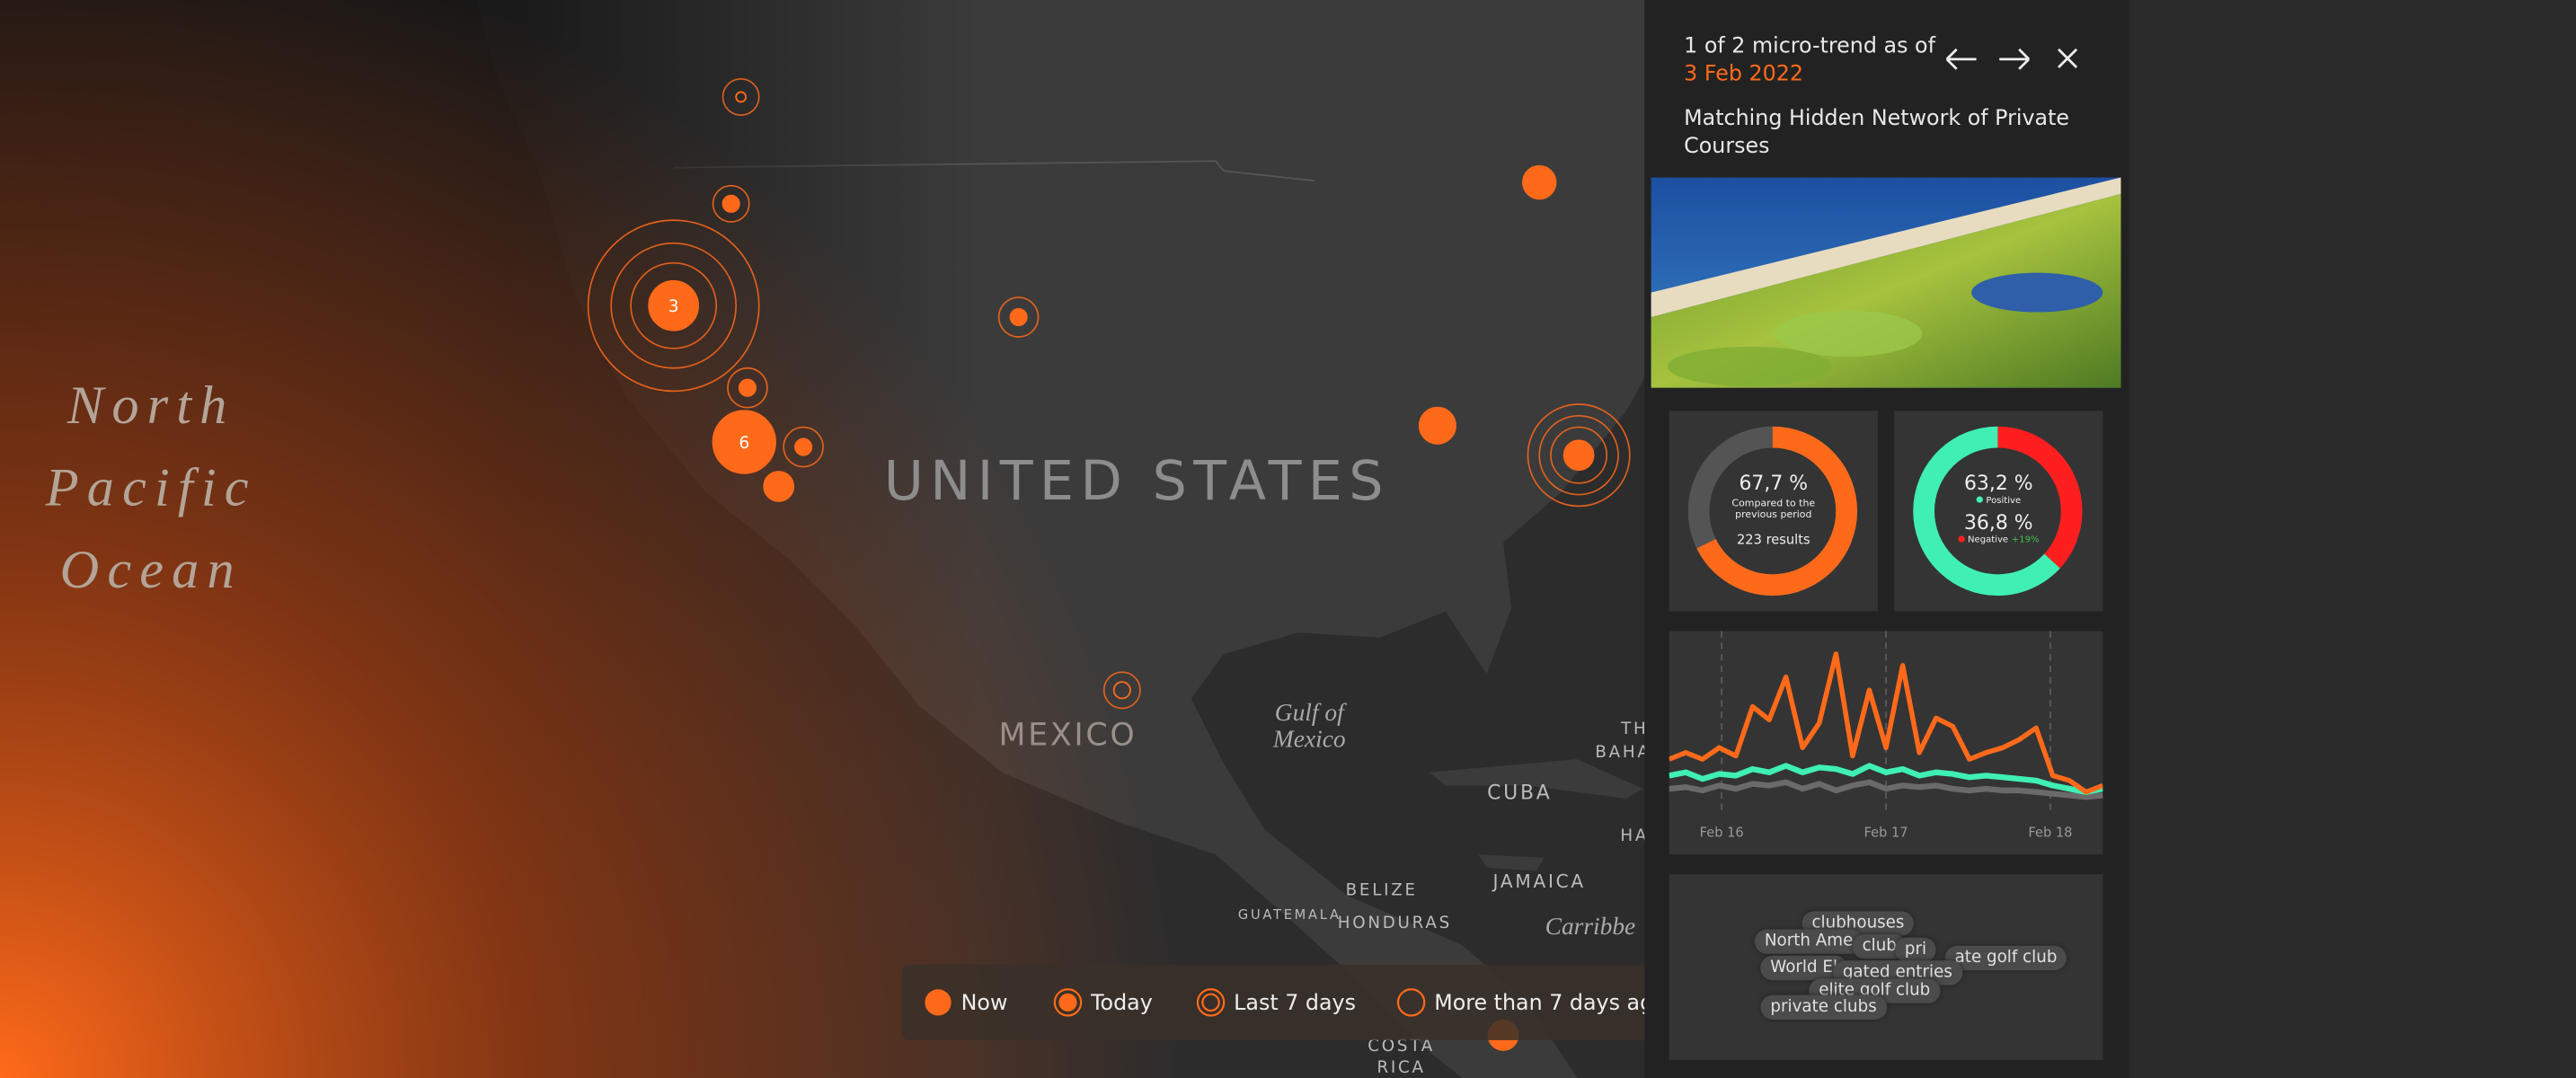  I want to click on date: 3 Feb 2022, so click(1743, 74).